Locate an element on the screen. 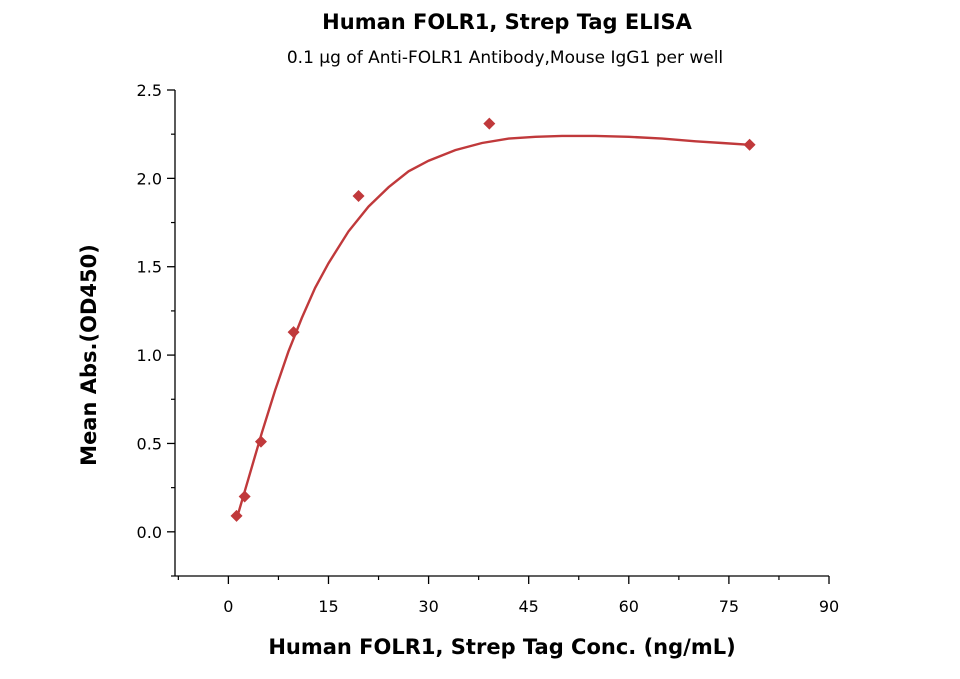 The height and width of the screenshot is (679, 960). y-tick-label: 2.0 is located at coordinates (149, 178).